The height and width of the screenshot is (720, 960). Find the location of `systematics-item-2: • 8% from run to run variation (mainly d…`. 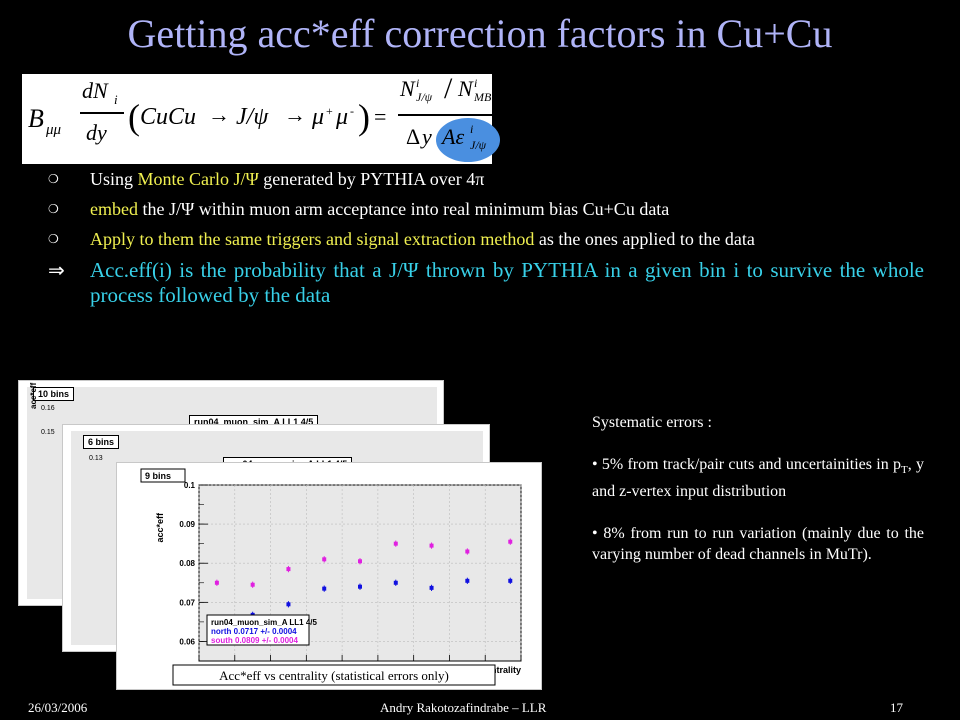

systematics-item-2: • 8% from run to run variation (mainly d… is located at coordinates (758, 544).